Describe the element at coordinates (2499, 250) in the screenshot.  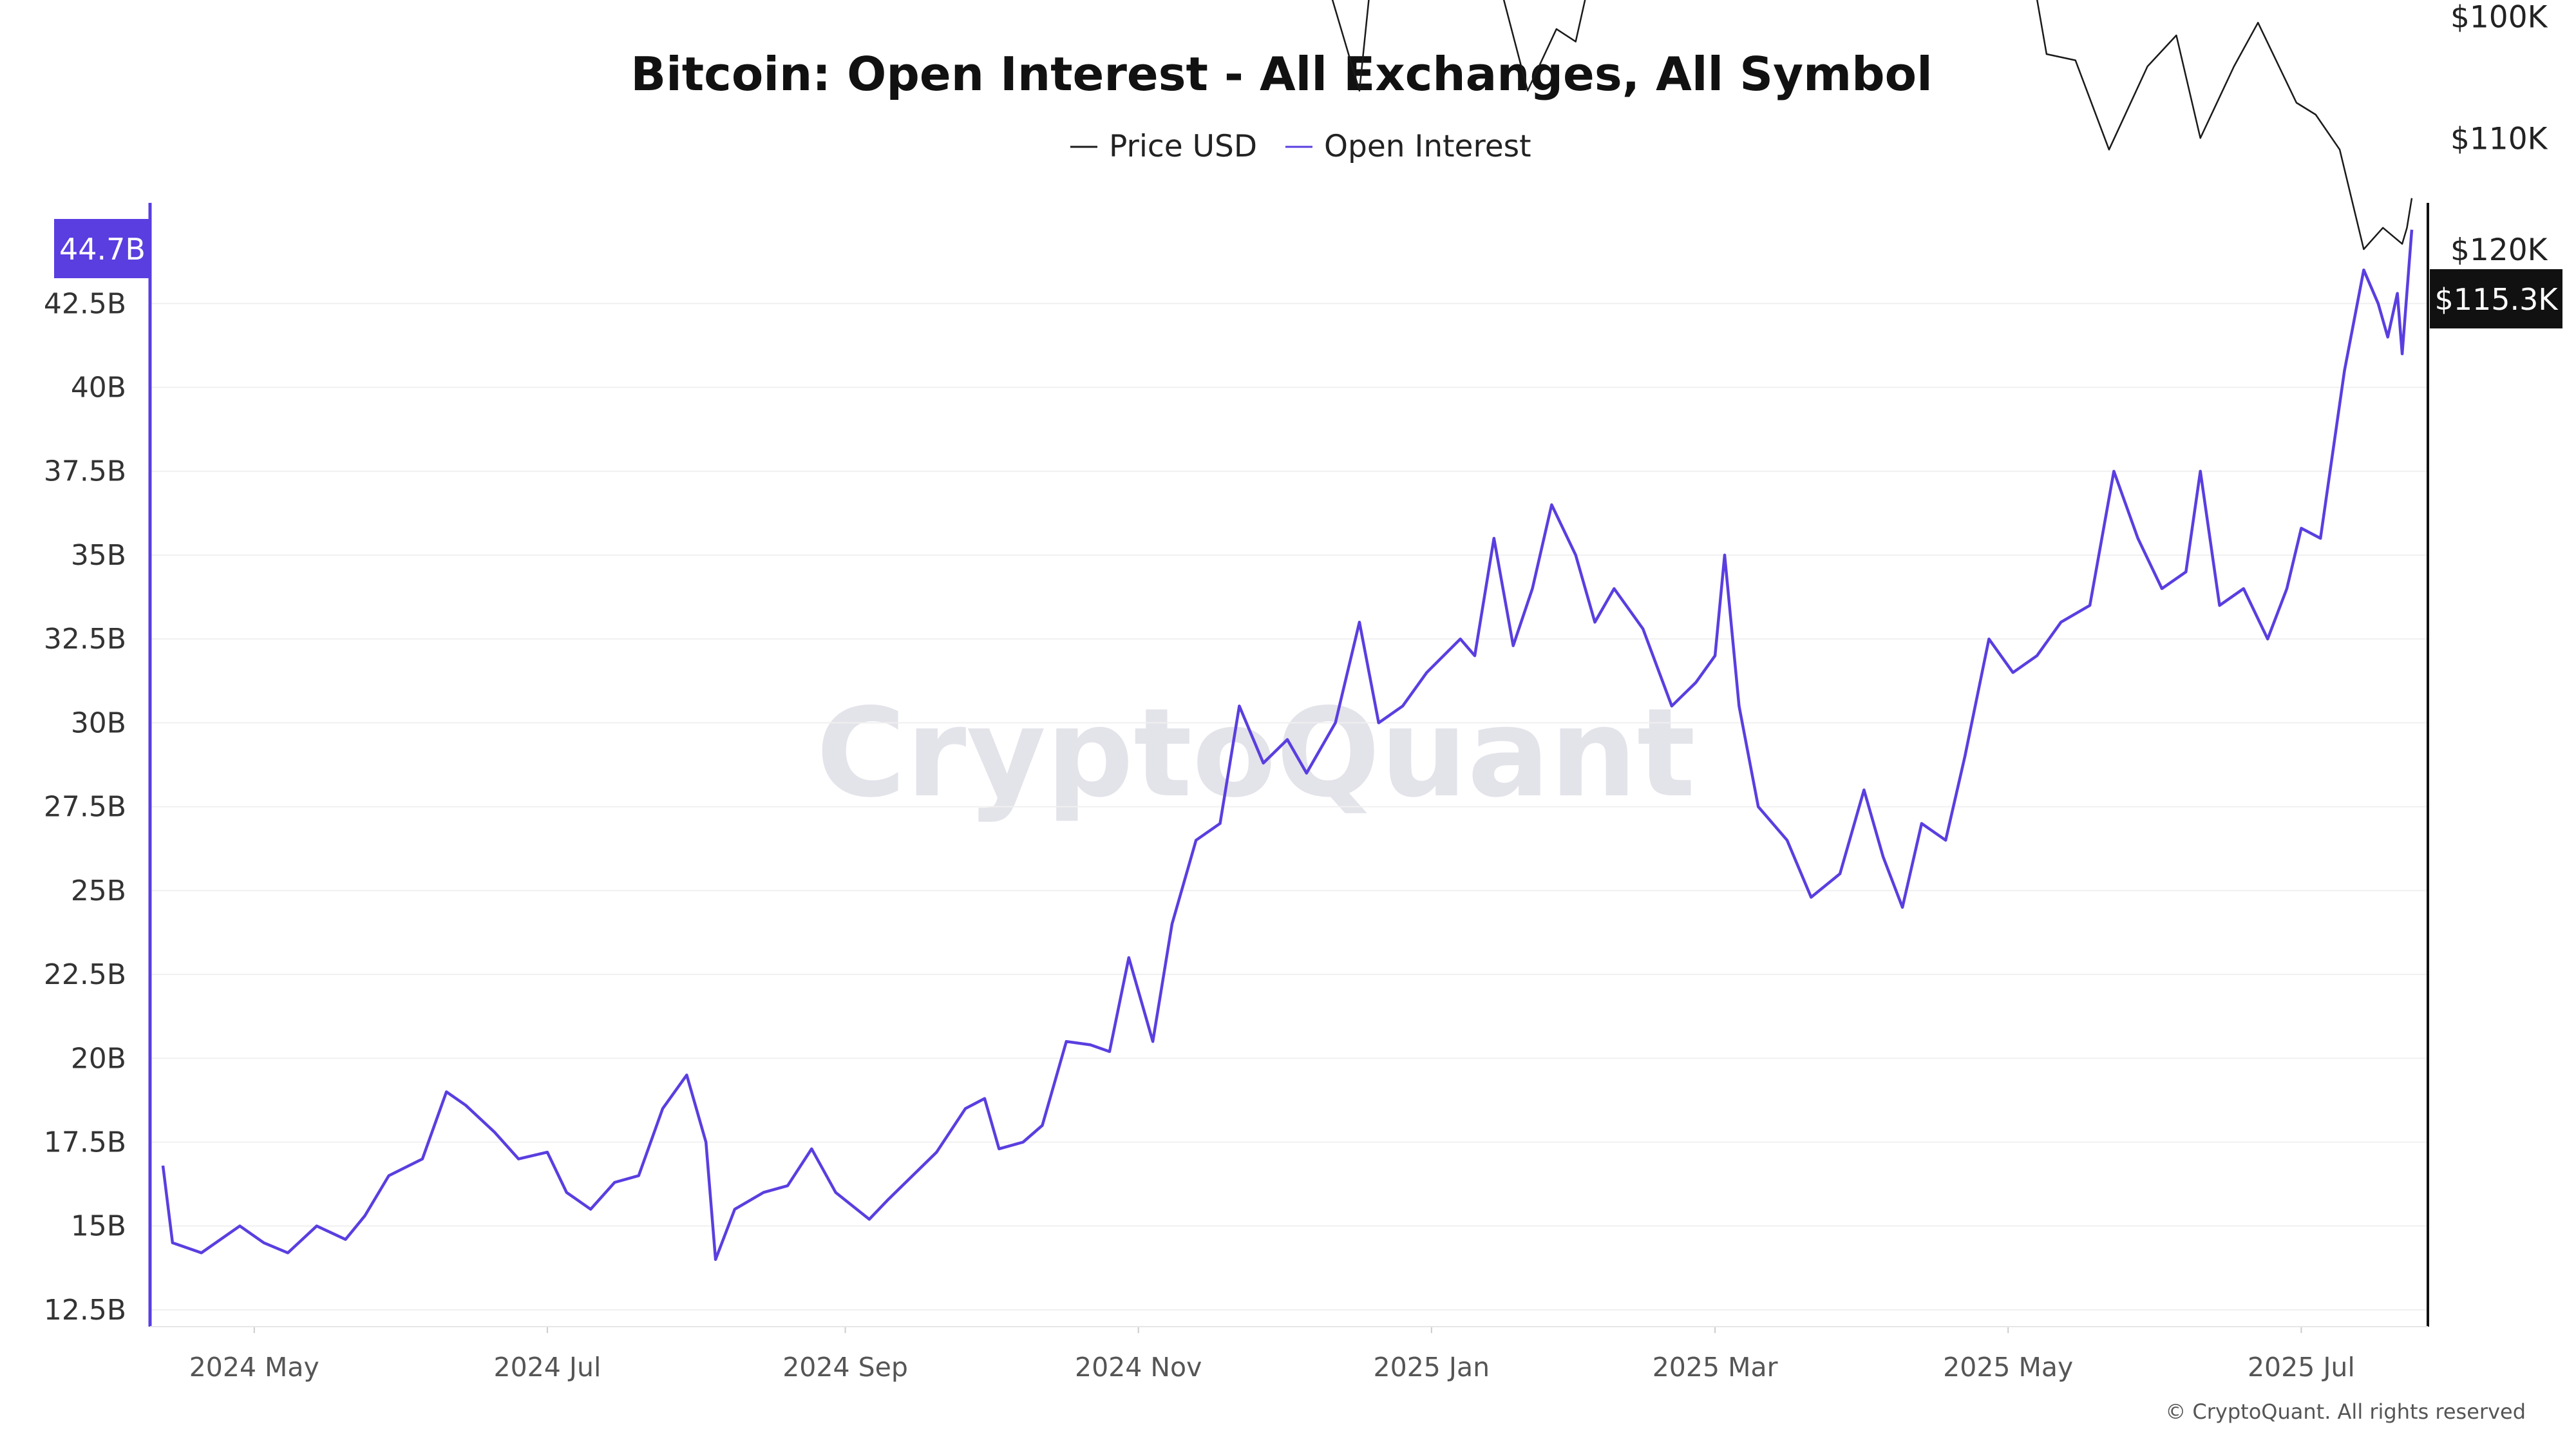
I see `right-tick-label: $120K` at that location.